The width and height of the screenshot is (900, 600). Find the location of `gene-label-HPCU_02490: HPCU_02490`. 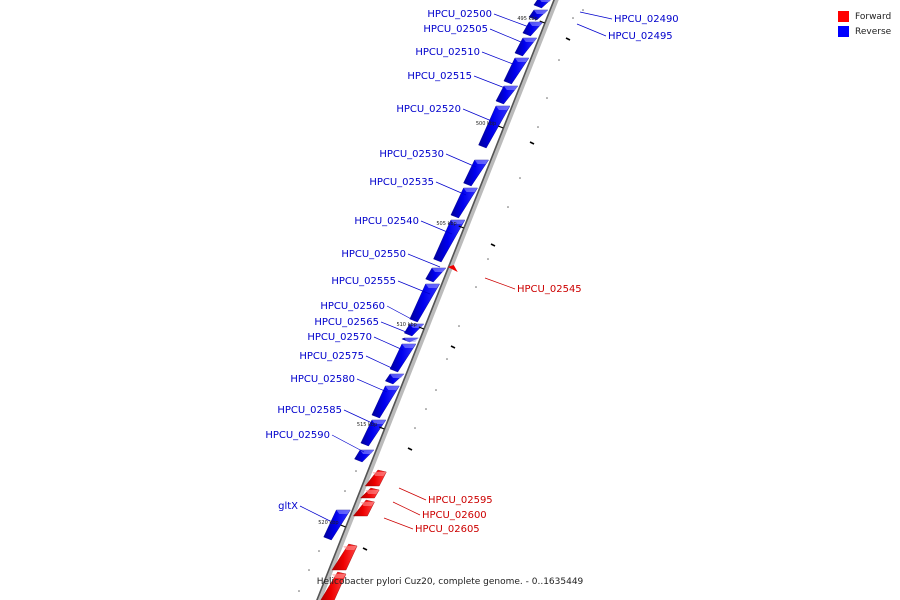

gene-label-HPCU_02490: HPCU_02490 is located at coordinates (646, 19).